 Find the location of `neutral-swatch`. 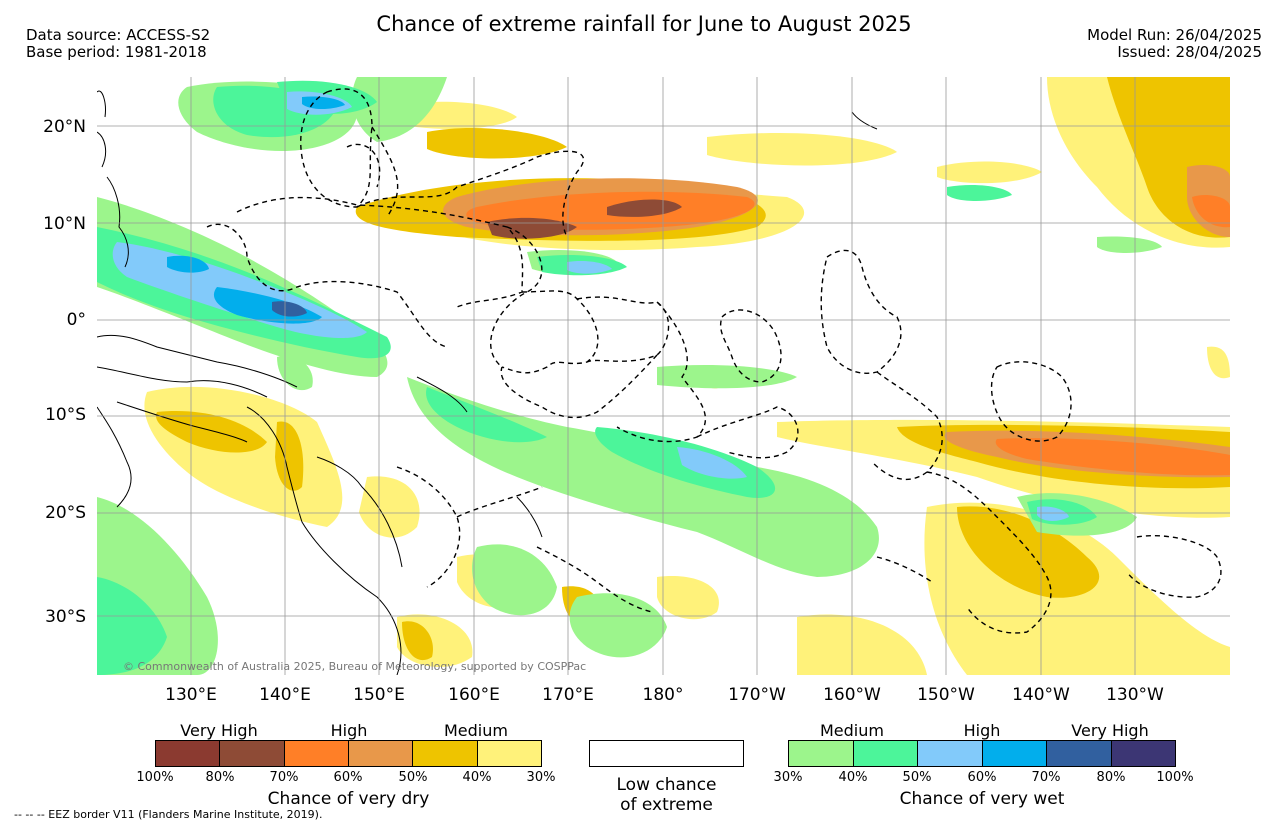

neutral-swatch is located at coordinates (666, 753).